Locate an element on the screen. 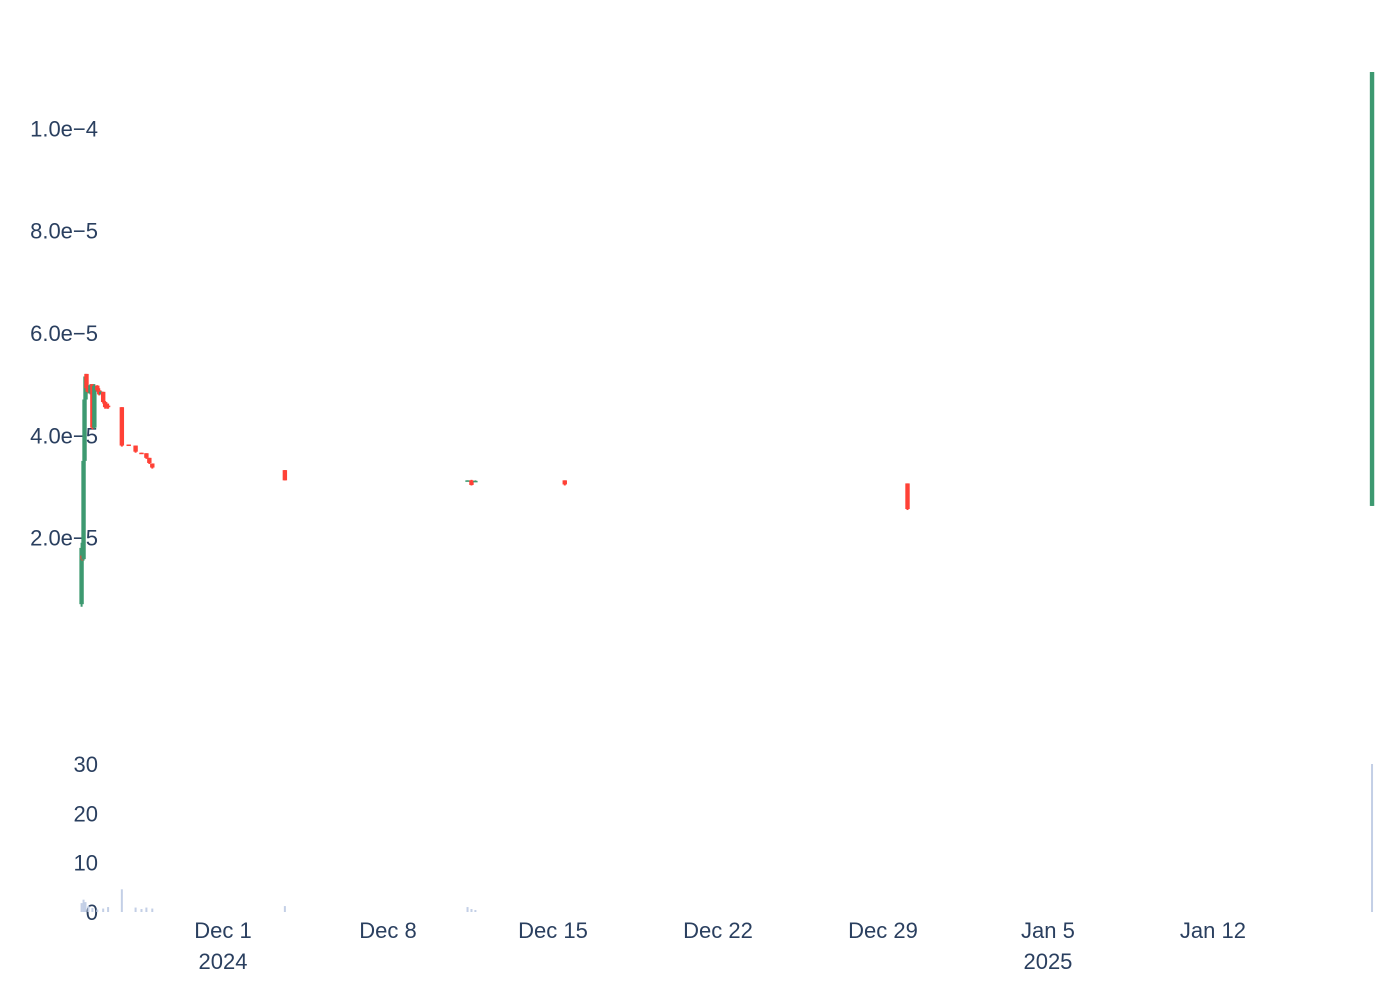 The height and width of the screenshot is (1000, 1400). x-tick-label: Dec 15 is located at coordinates (553, 930).